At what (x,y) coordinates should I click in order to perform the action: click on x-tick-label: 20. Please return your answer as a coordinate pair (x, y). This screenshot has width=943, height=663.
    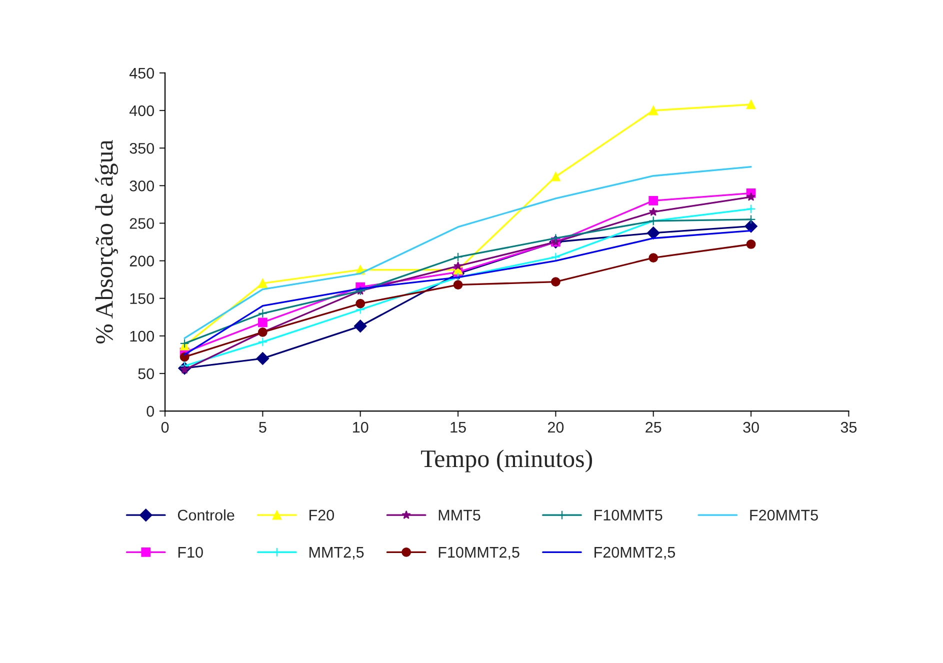
    Looking at the image, I should click on (556, 427).